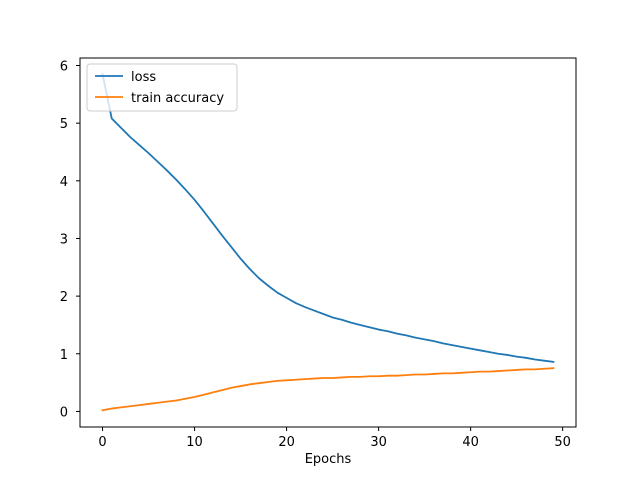  I want to click on y-tick-label: 3, so click(64, 239).